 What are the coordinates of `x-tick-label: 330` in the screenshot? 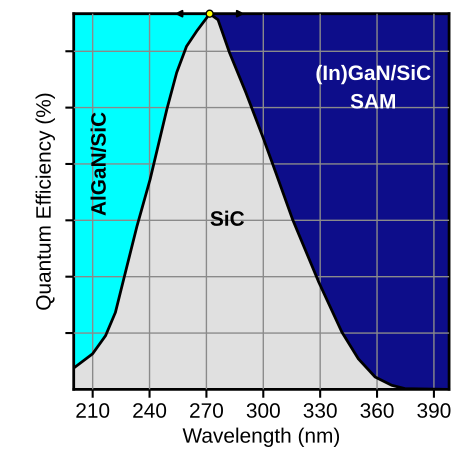 It's located at (320, 410).